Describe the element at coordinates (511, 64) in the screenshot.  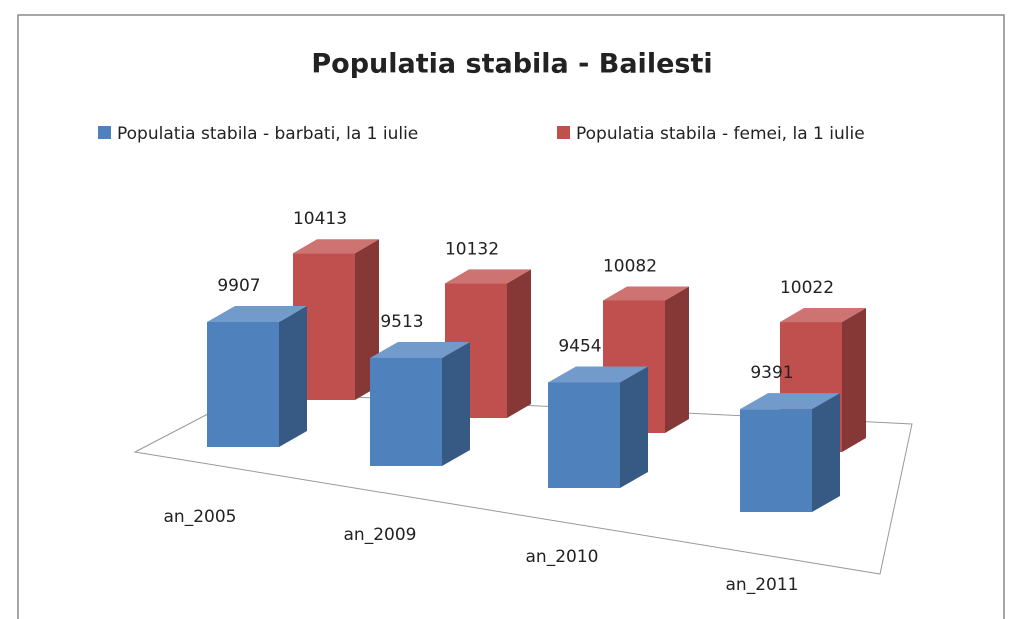
I see `chart-title: Populatia stabila - Bailesti` at that location.